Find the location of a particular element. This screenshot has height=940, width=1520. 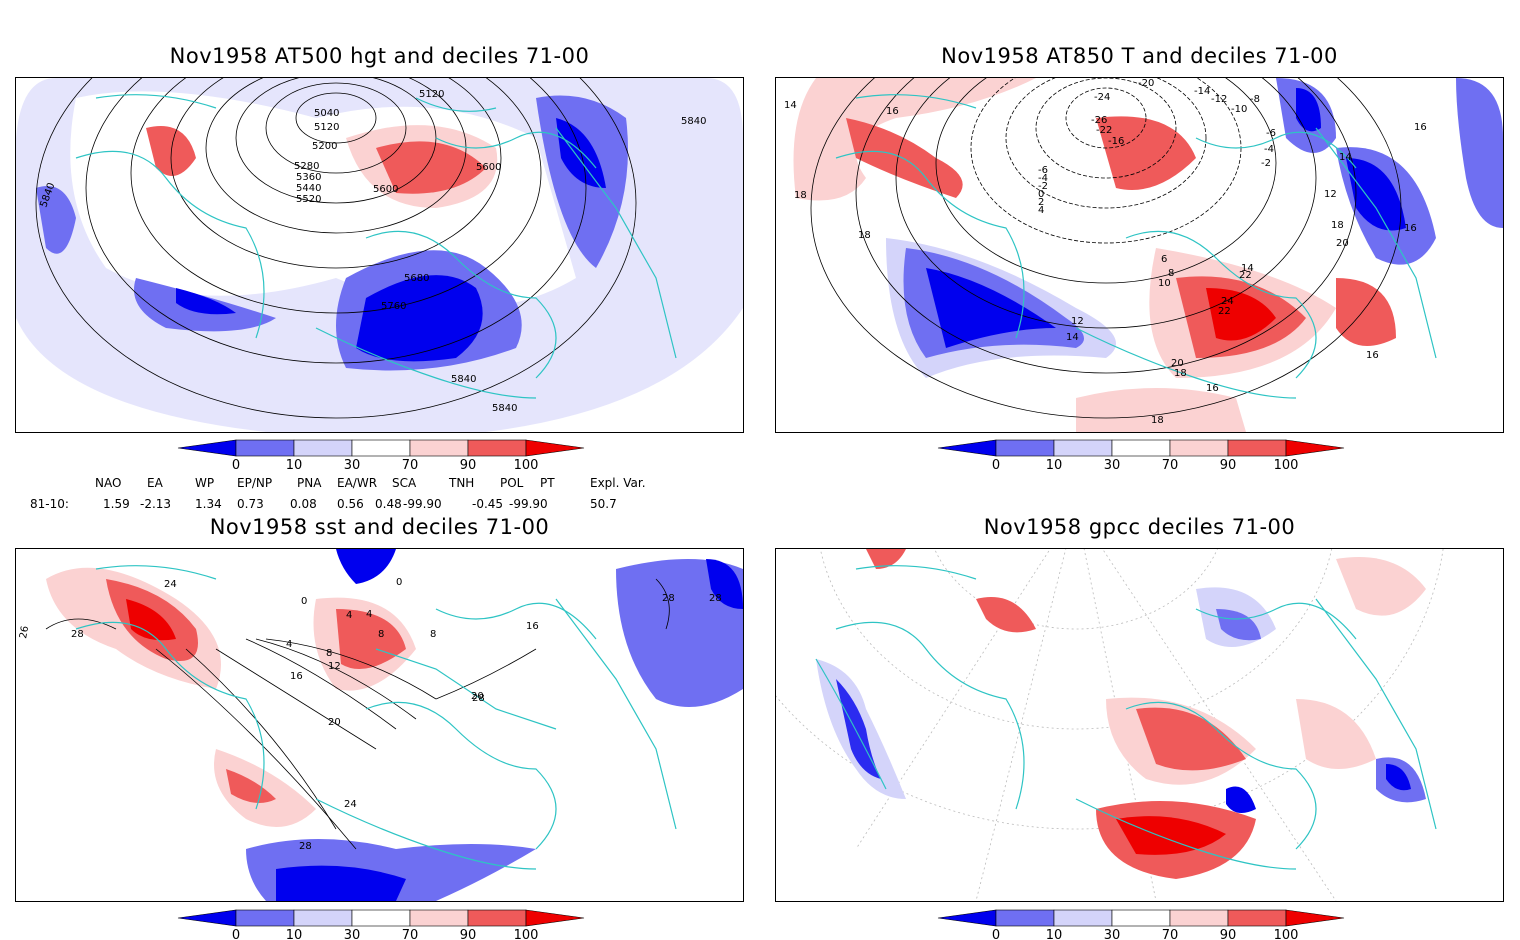

indices-header-nao: NAO is located at coordinates (108, 483).